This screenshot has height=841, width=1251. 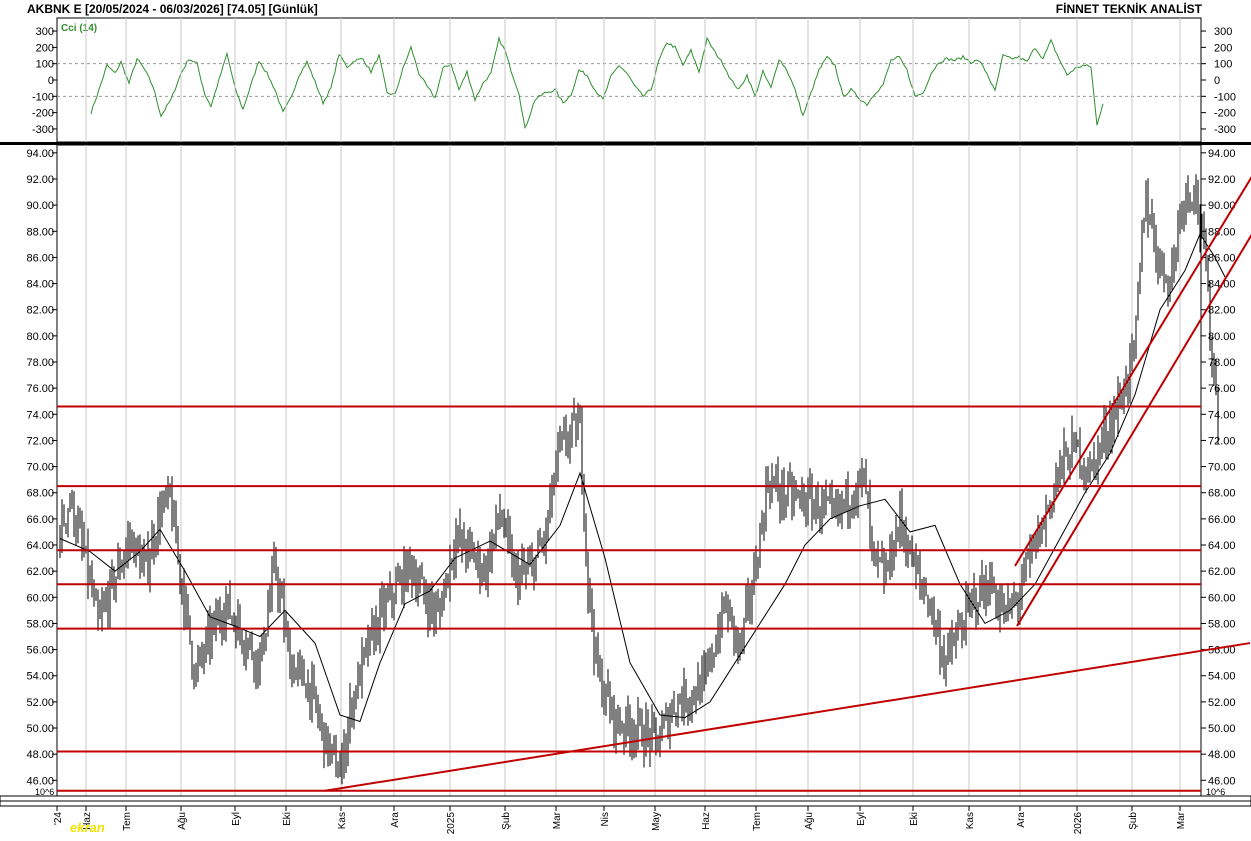 What do you see at coordinates (44, 81) in the screenshot?
I see `cci-y-axis-left: 300 200 100 0 -100 -200 -300` at bounding box center [44, 81].